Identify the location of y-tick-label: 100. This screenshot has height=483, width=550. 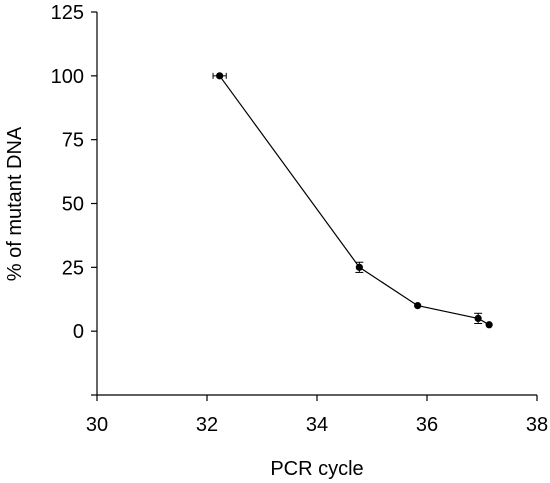
(67, 77).